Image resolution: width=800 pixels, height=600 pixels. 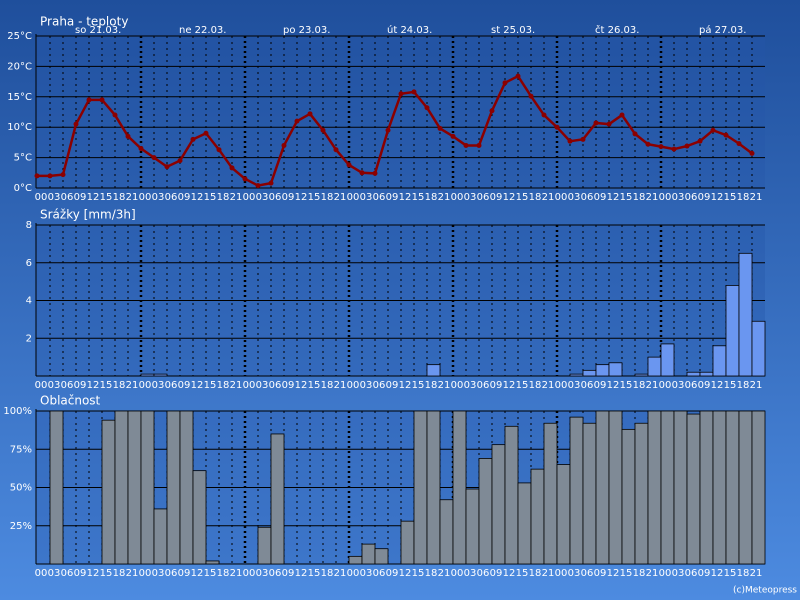 I want to click on y-tick-label: 50%, so click(x=21, y=488).